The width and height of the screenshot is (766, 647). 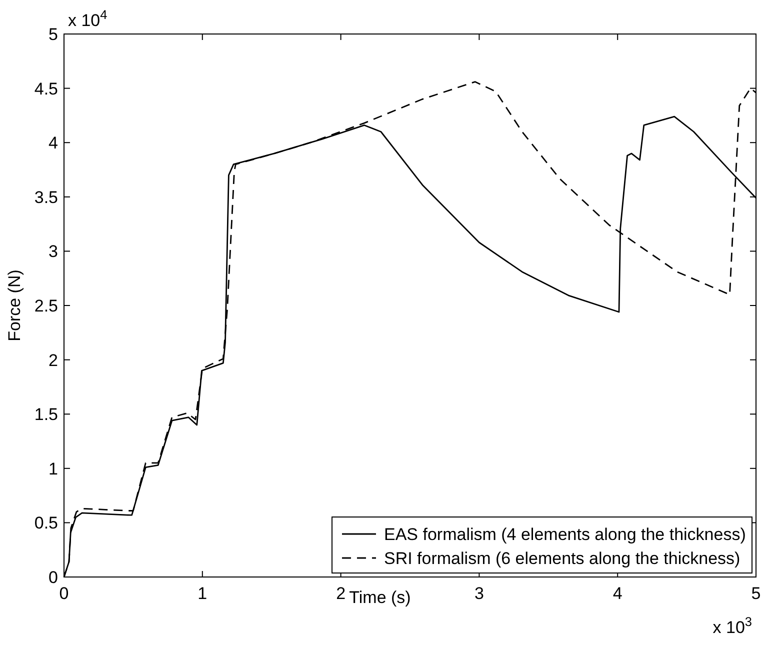 I want to click on x-tick-label: 2, so click(x=341, y=593).